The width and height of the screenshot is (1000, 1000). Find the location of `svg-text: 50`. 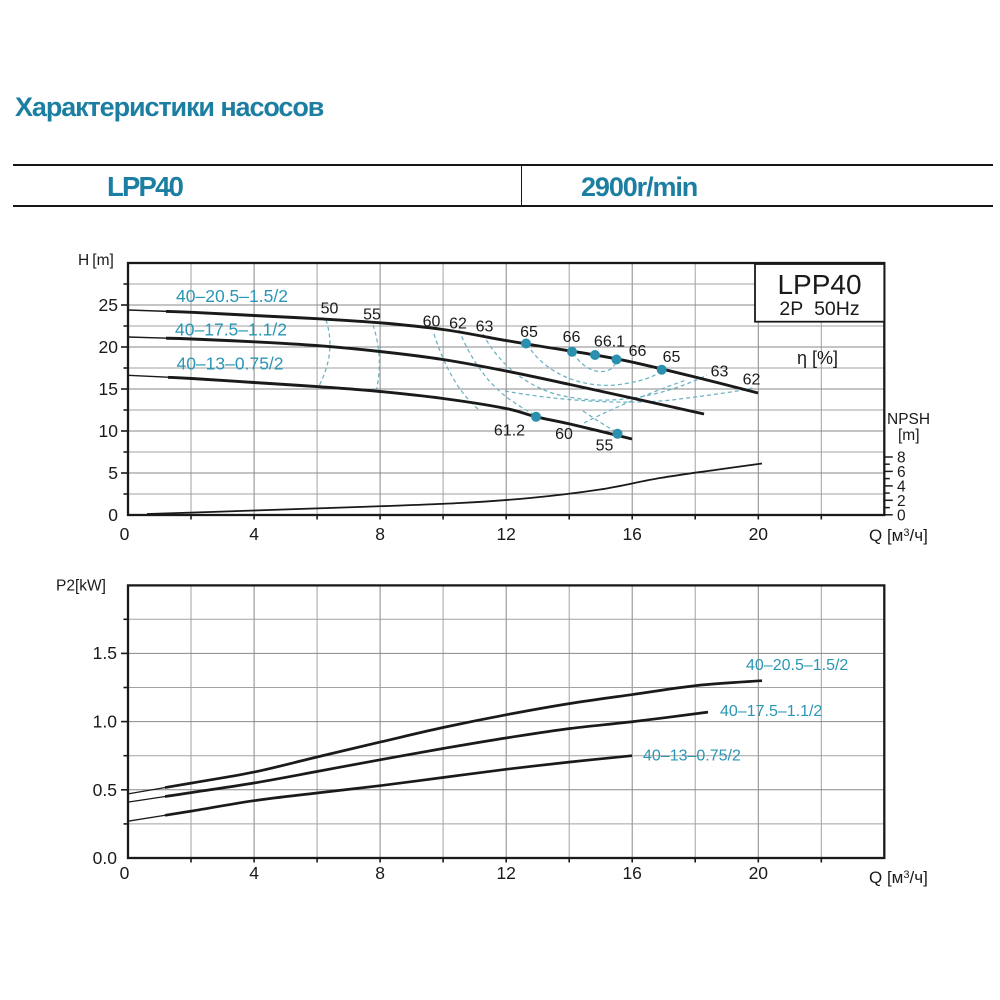

svg-text: 50 is located at coordinates (330, 309).